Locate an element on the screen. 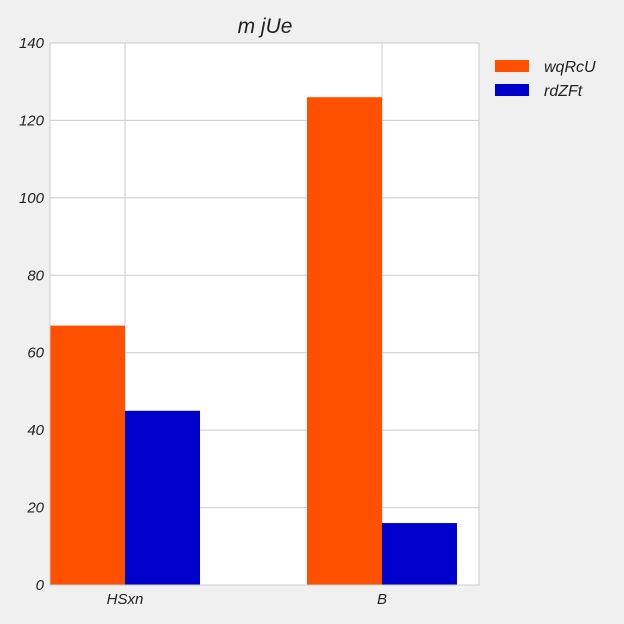 The width and height of the screenshot is (624, 624). bar-rdZFt-B is located at coordinates (419, 554).